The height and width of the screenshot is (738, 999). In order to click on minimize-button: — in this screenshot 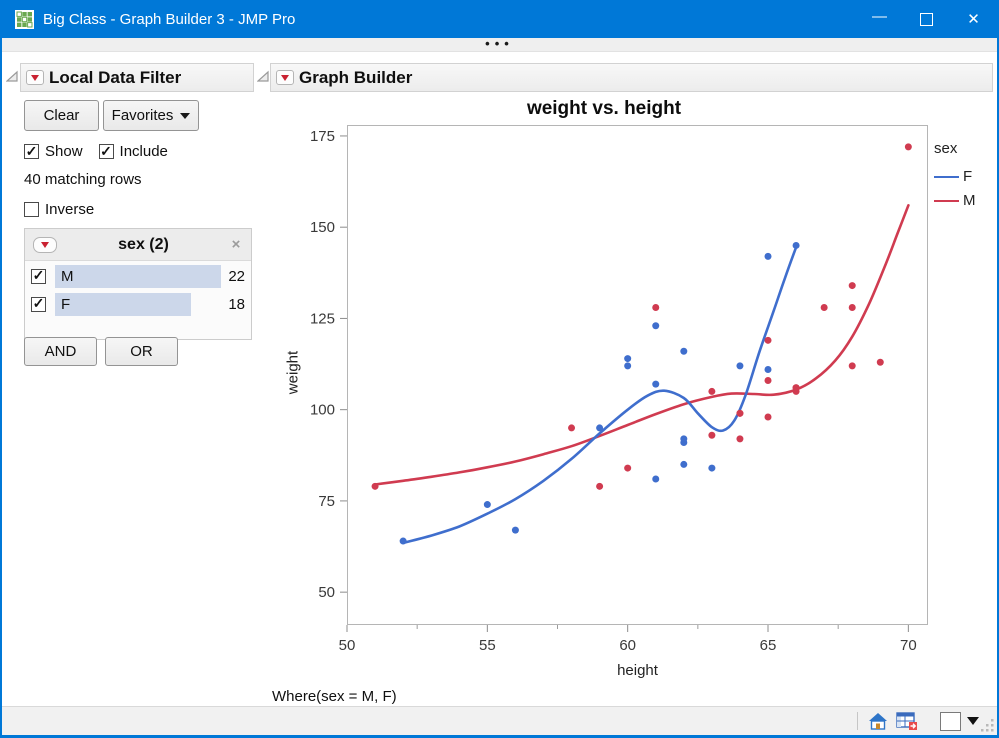, I will do `click(879, 16)`.